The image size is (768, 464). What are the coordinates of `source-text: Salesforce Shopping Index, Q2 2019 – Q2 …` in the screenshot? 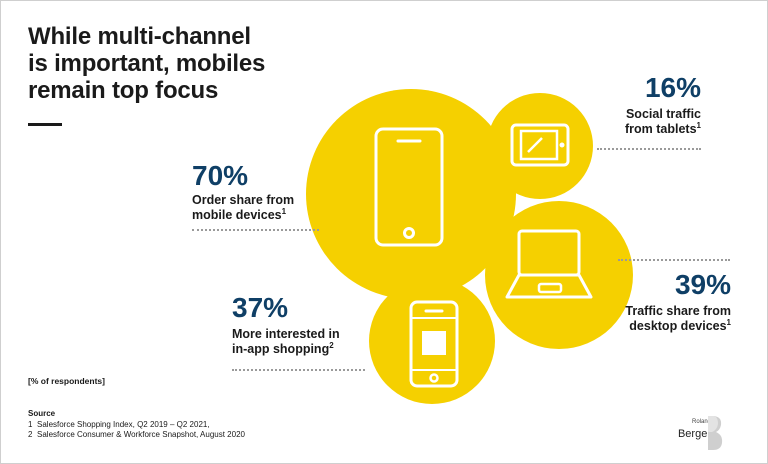 It's located at (123, 424).